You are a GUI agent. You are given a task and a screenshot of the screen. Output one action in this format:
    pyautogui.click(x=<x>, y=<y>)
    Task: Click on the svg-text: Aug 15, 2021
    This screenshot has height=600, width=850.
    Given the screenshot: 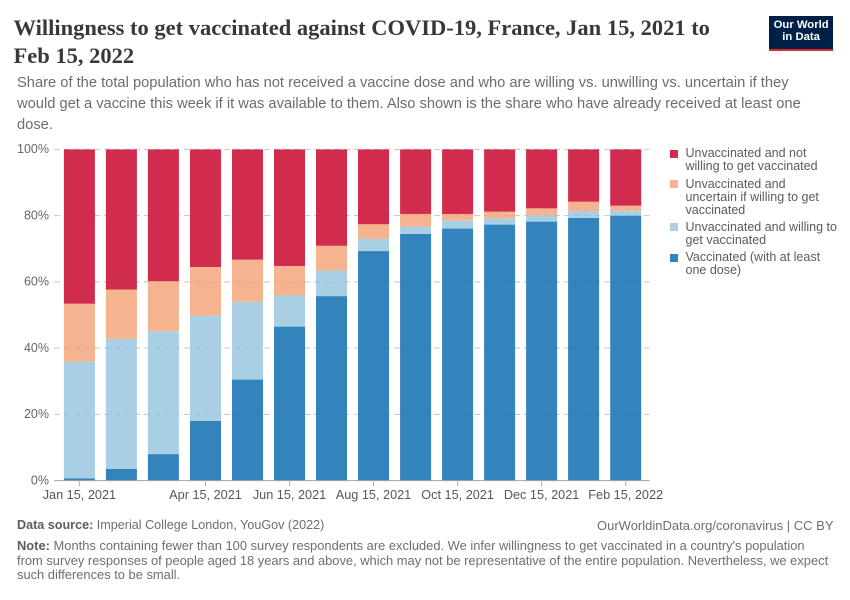 What is the action you would take?
    pyautogui.click(x=374, y=495)
    